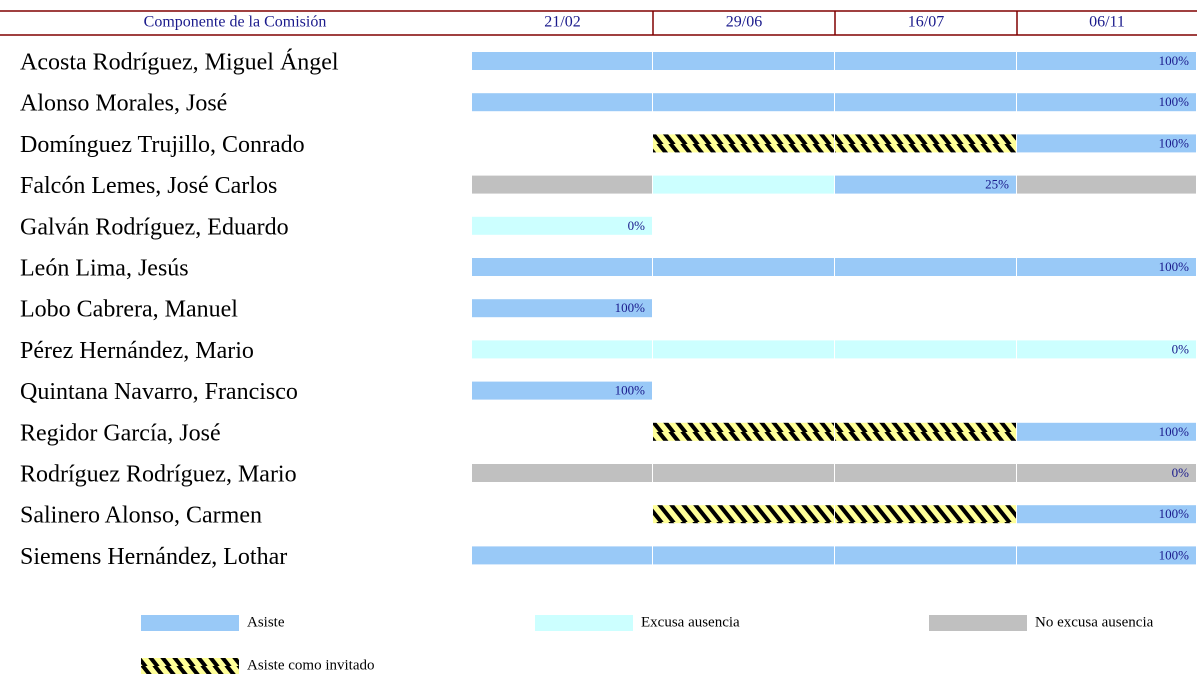 This screenshot has width=1197, height=677. Describe the element at coordinates (159, 392) in the screenshot. I see `member-name: Quintana Navarro, Francisco` at that location.